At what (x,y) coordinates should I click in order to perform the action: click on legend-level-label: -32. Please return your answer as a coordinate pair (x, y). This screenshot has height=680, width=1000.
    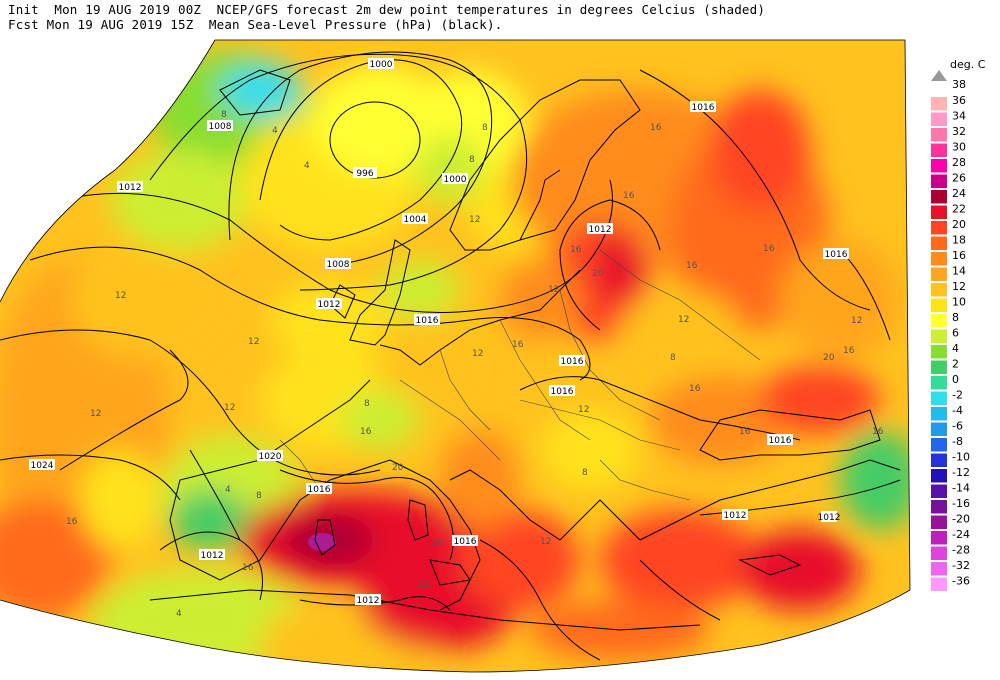
    Looking at the image, I should click on (961, 565).